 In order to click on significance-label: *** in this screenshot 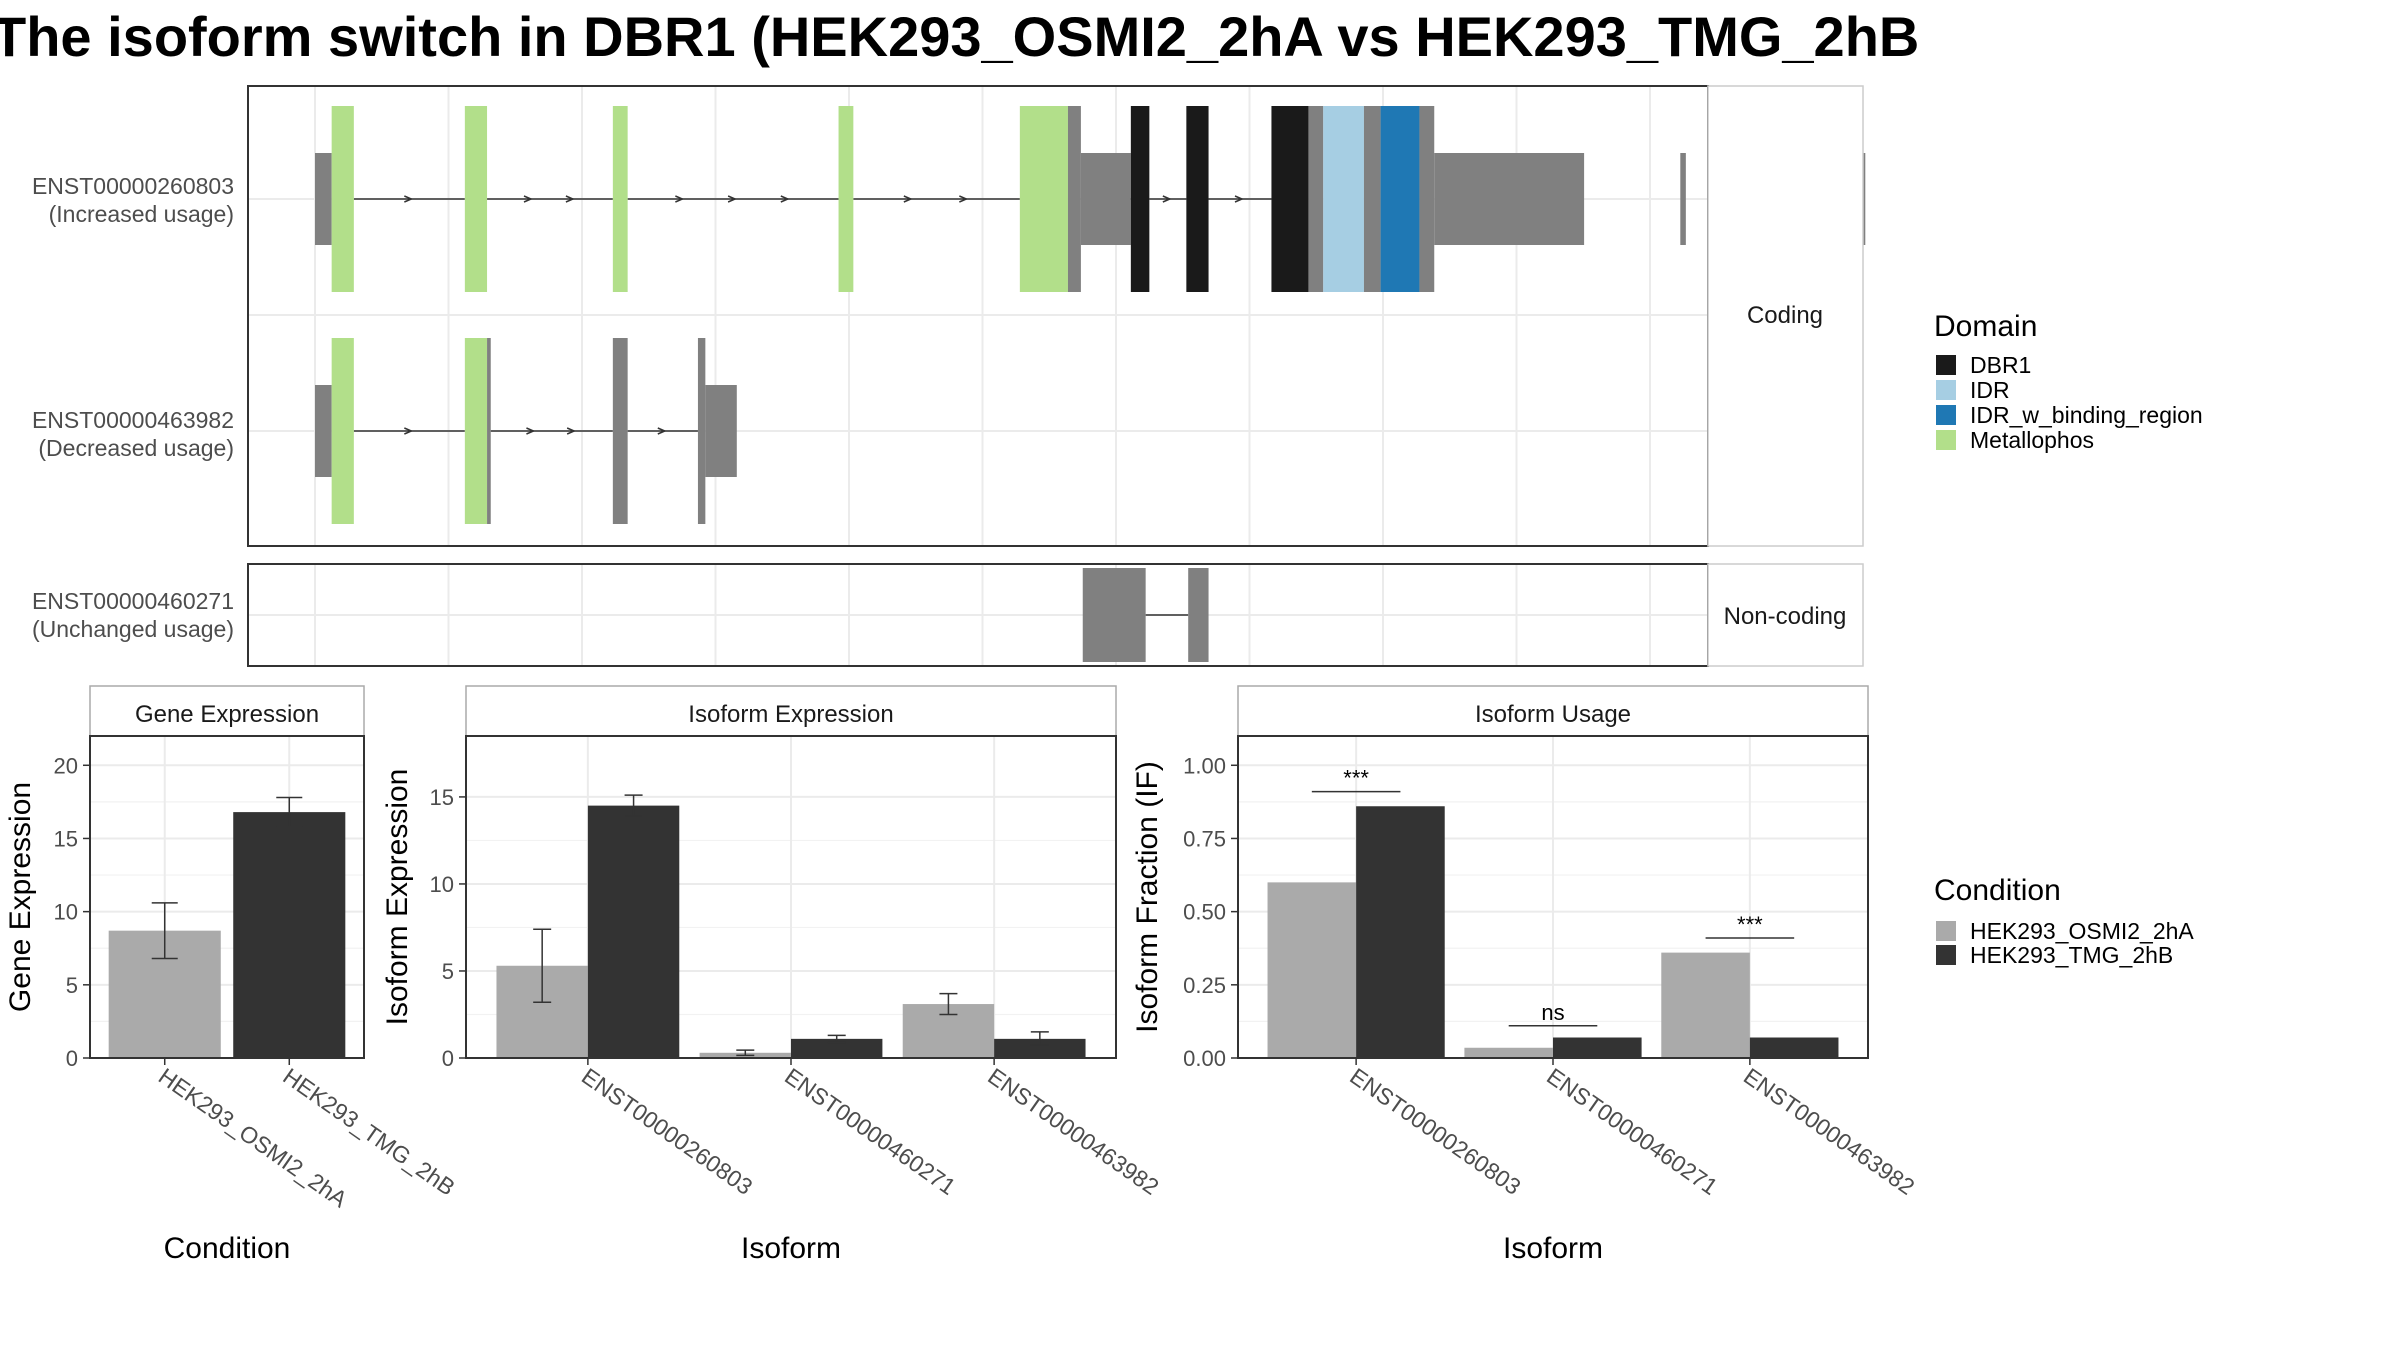, I will do `click(1750, 924)`.